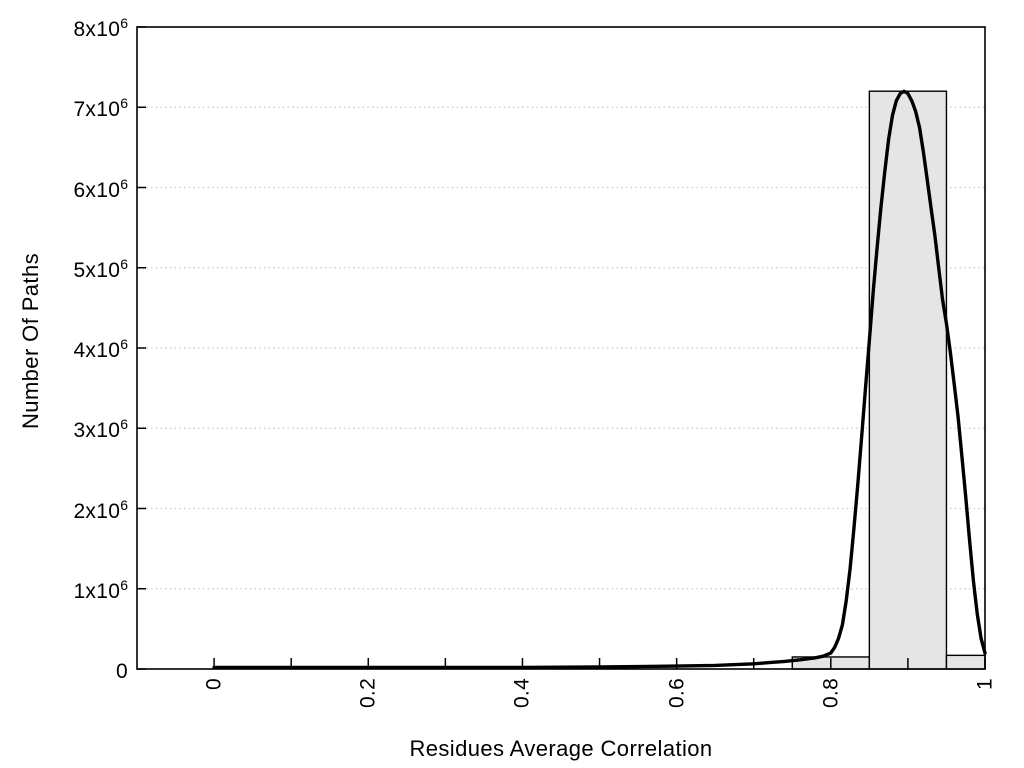 This screenshot has height=768, width=1024. I want to click on y-axis-title: Number Of Paths, so click(30, 341).